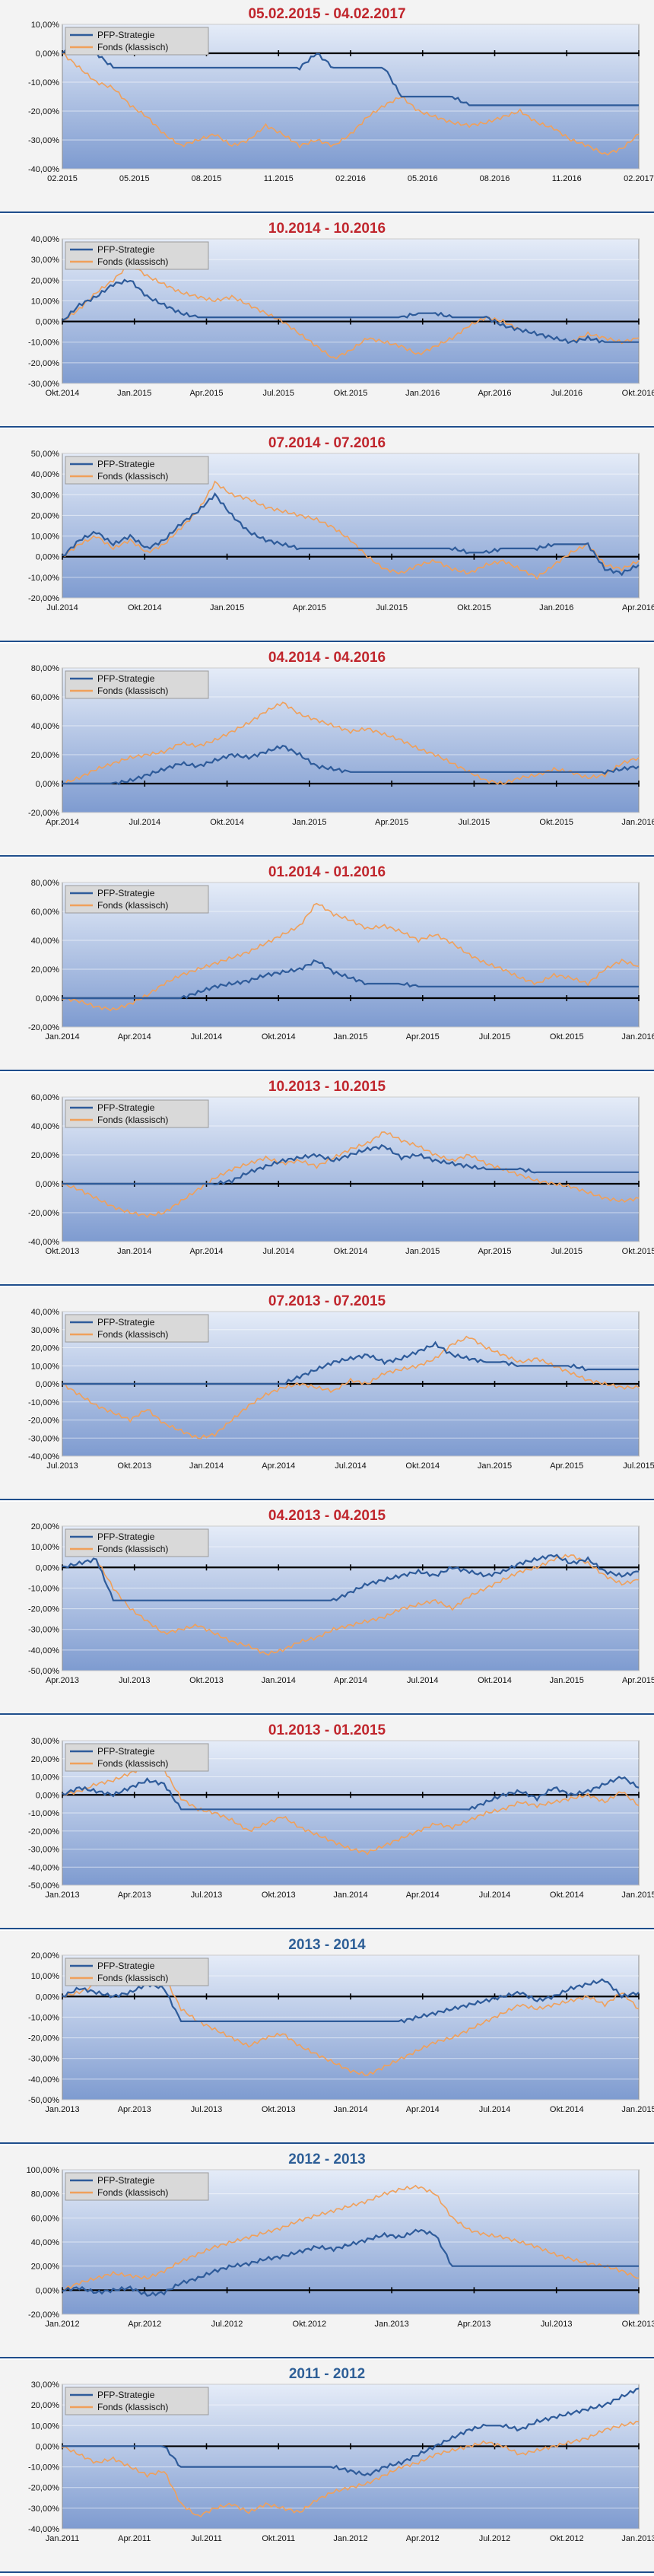 The width and height of the screenshot is (654, 2576). Describe the element at coordinates (144, 2324) in the screenshot. I see `x-tick-label: Apr.2012` at that location.